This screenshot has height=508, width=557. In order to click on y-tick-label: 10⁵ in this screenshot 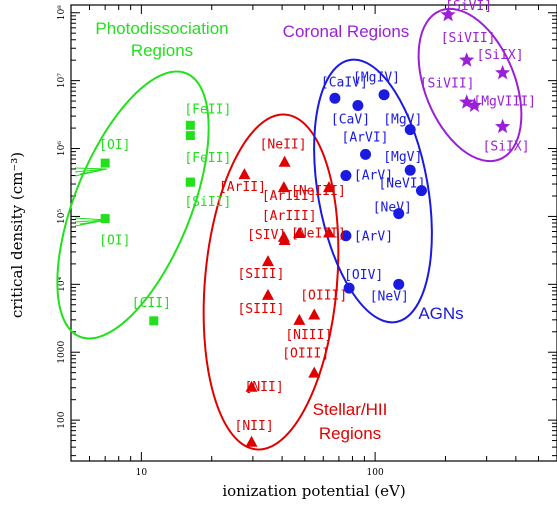, I will do `click(62, 216)`.